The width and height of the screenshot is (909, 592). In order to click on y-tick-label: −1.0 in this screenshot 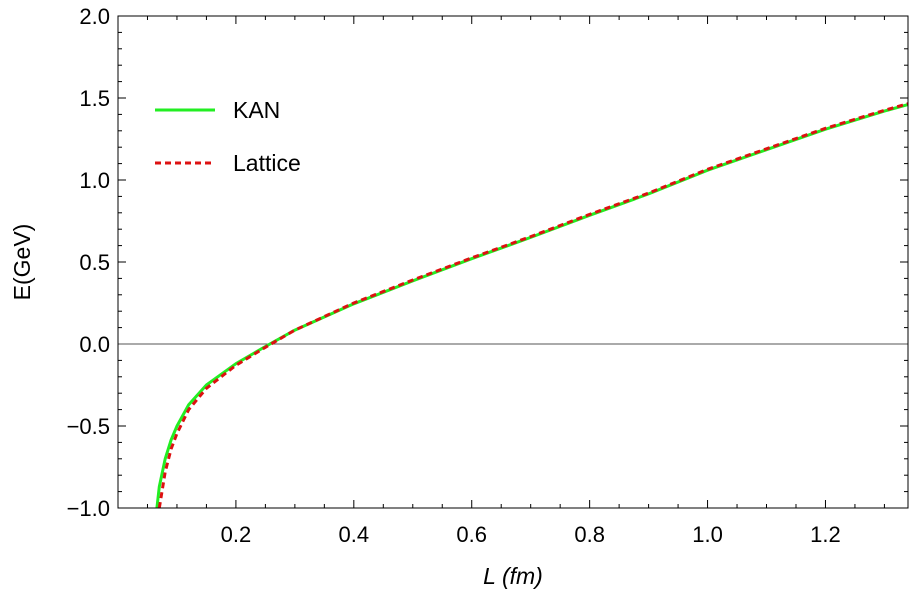, I will do `click(88, 508)`.